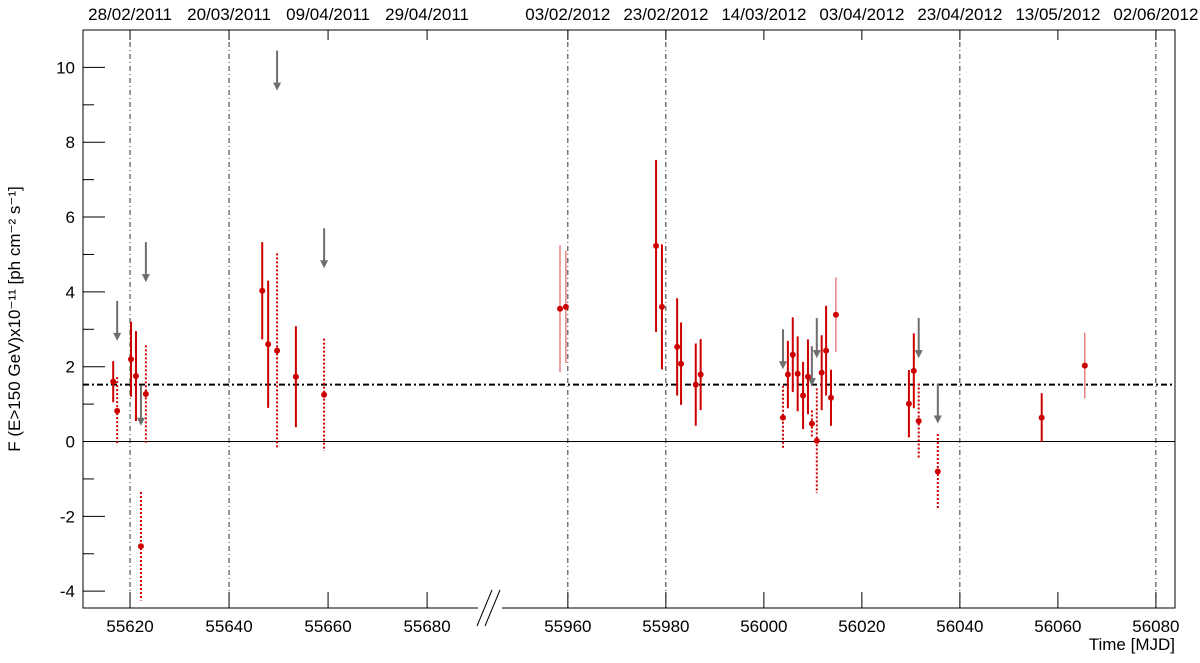 This screenshot has height=663, width=1200. I want to click on x-tick-label: 55660, so click(327, 626).